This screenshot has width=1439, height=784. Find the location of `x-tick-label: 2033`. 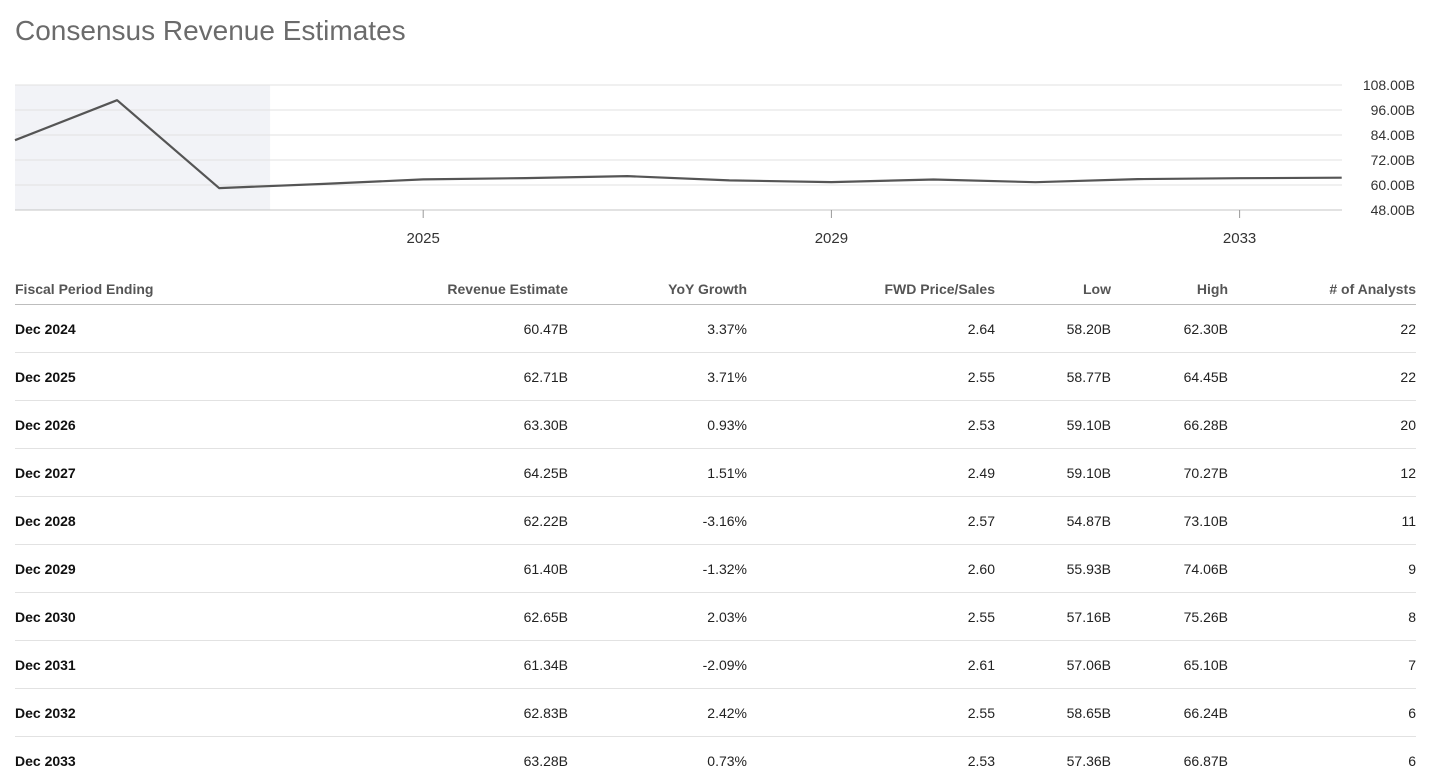

x-tick-label: 2033 is located at coordinates (1239, 238).